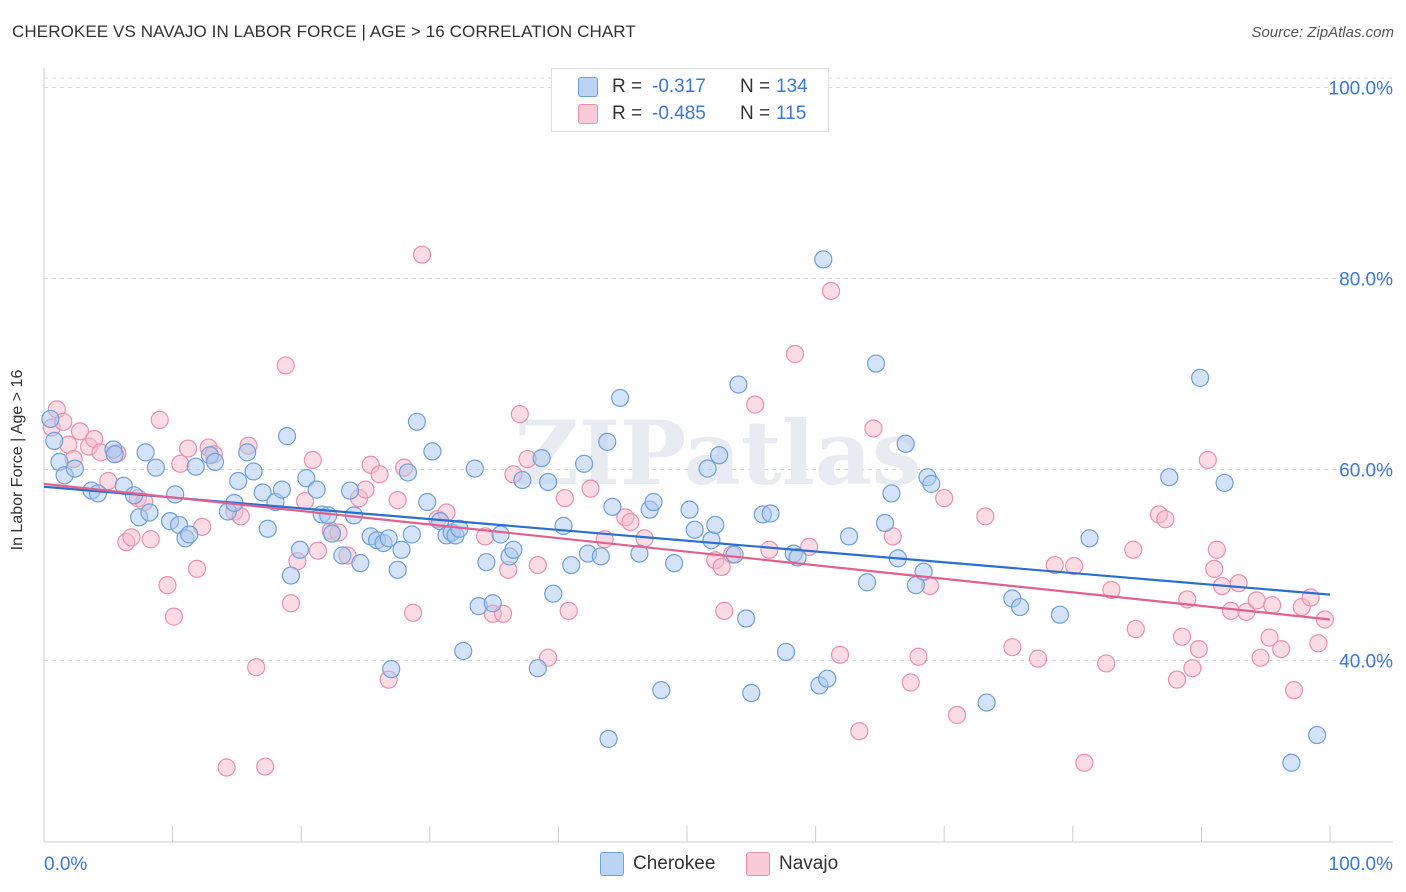 The width and height of the screenshot is (1406, 892). Describe the element at coordinates (687, 540) in the screenshot. I see `cherokee-trend-line` at that location.